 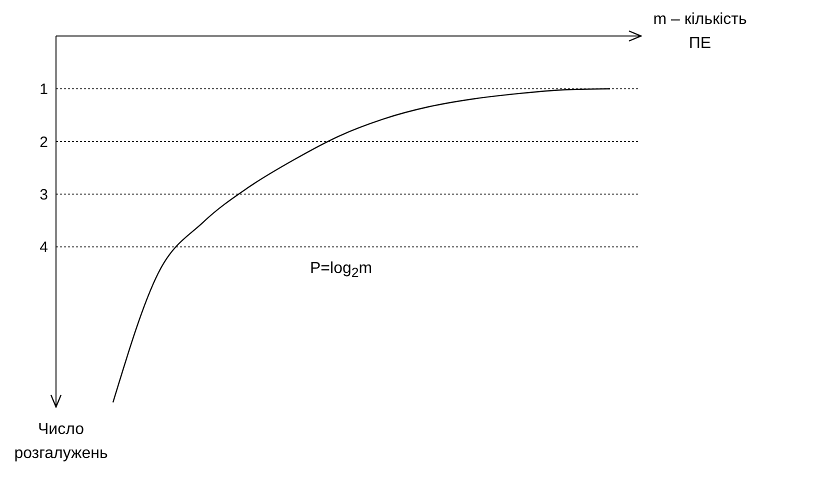 I want to click on y-tick-label: 4, so click(x=44, y=247).